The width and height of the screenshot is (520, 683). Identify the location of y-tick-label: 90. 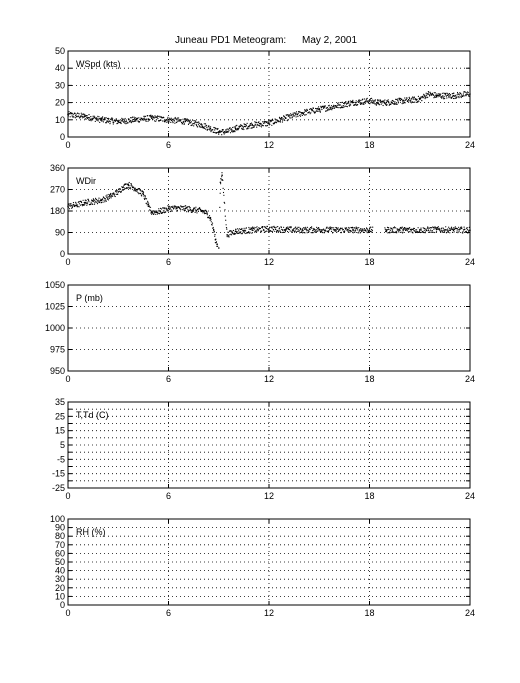
(60, 233).